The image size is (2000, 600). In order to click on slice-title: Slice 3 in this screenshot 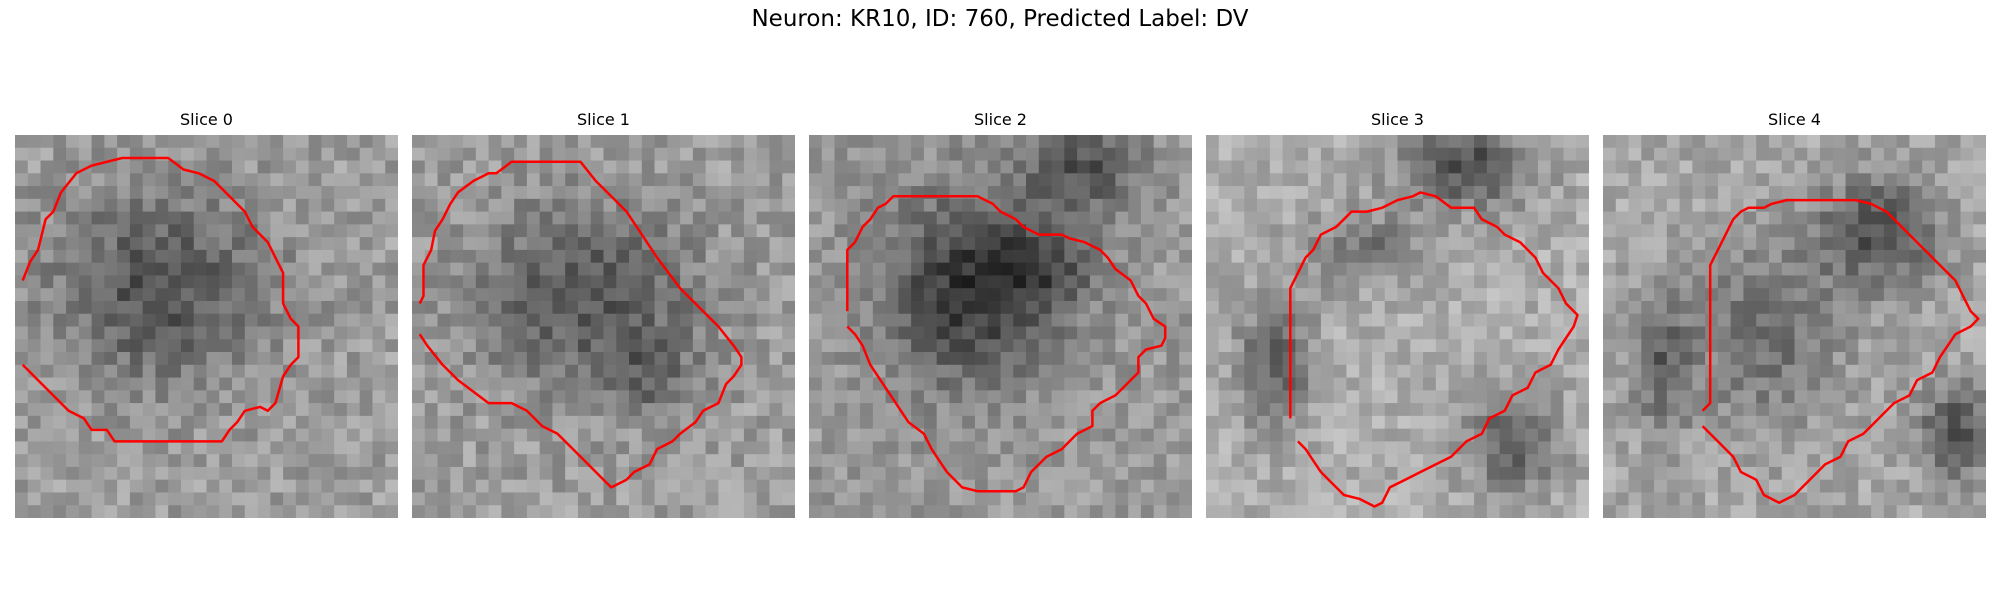, I will do `click(1397, 119)`.